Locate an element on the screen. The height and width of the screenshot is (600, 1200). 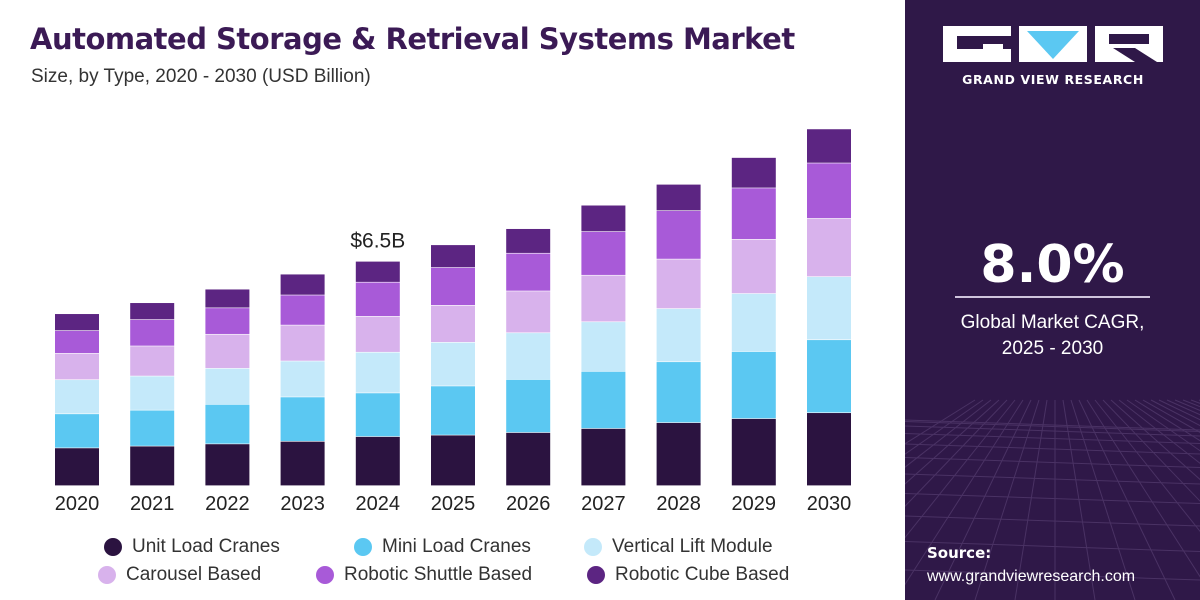
bar-segment-robotic-shuttle-based-2022 is located at coordinates (227, 321).